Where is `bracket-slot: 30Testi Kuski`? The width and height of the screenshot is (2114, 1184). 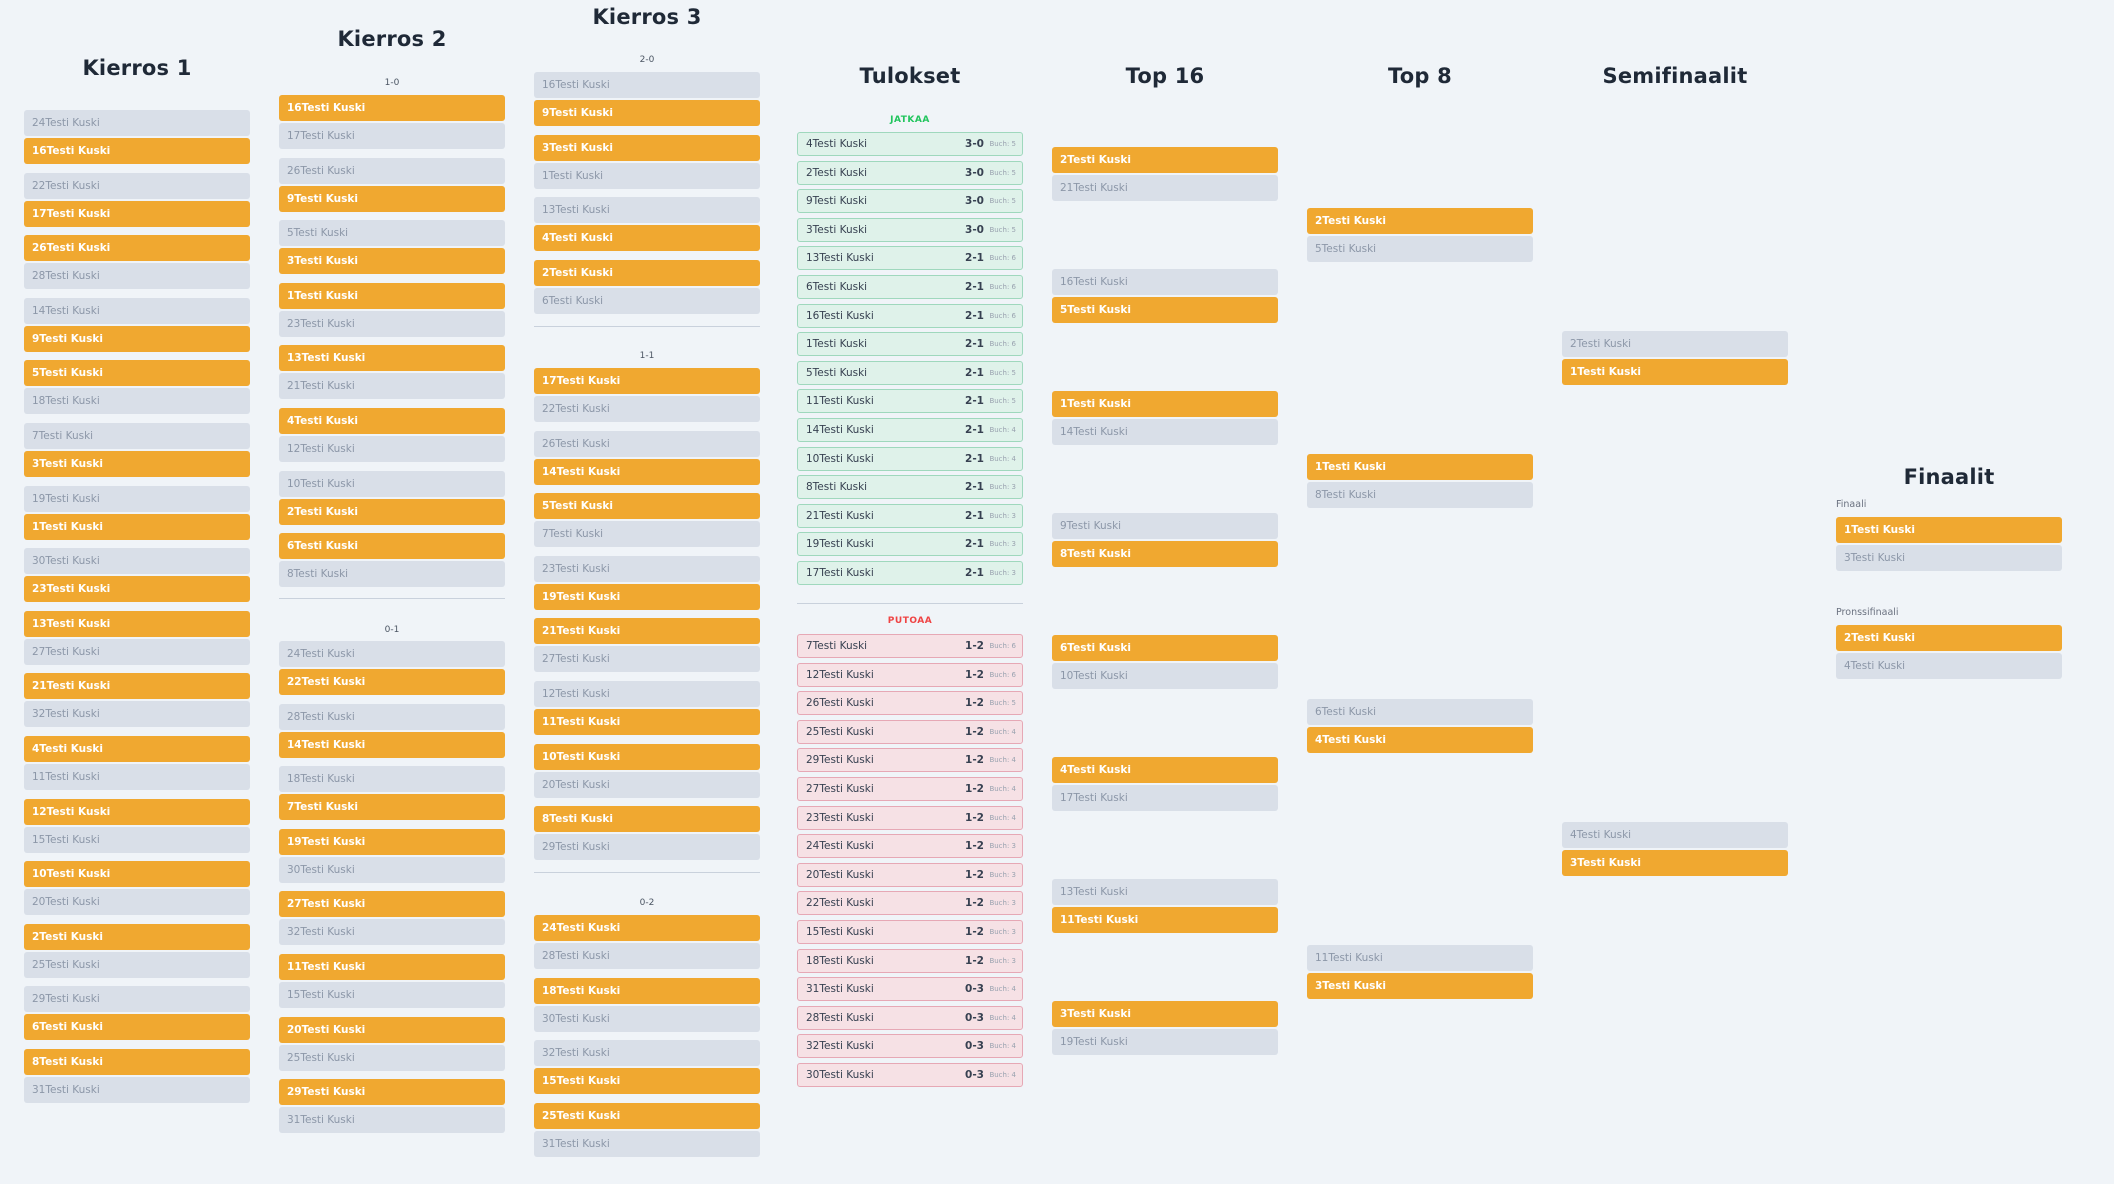 bracket-slot: 30Testi Kuski is located at coordinates (137, 561).